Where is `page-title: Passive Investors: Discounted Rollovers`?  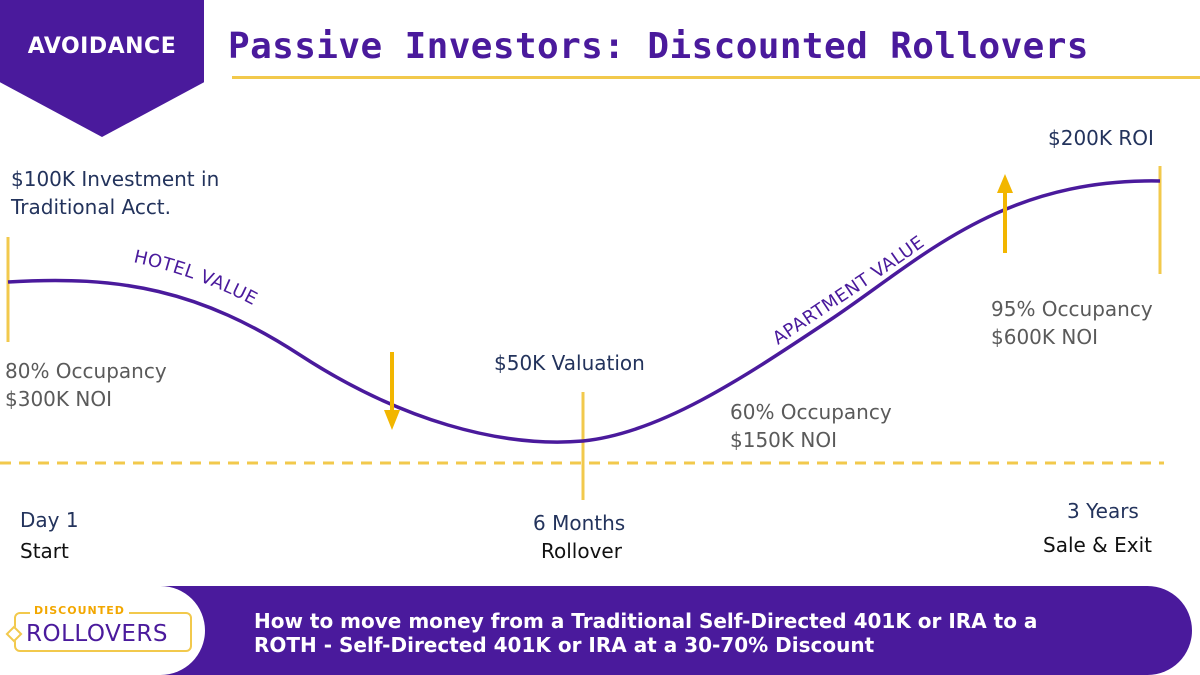 page-title: Passive Investors: Discounted Rollovers is located at coordinates (658, 46).